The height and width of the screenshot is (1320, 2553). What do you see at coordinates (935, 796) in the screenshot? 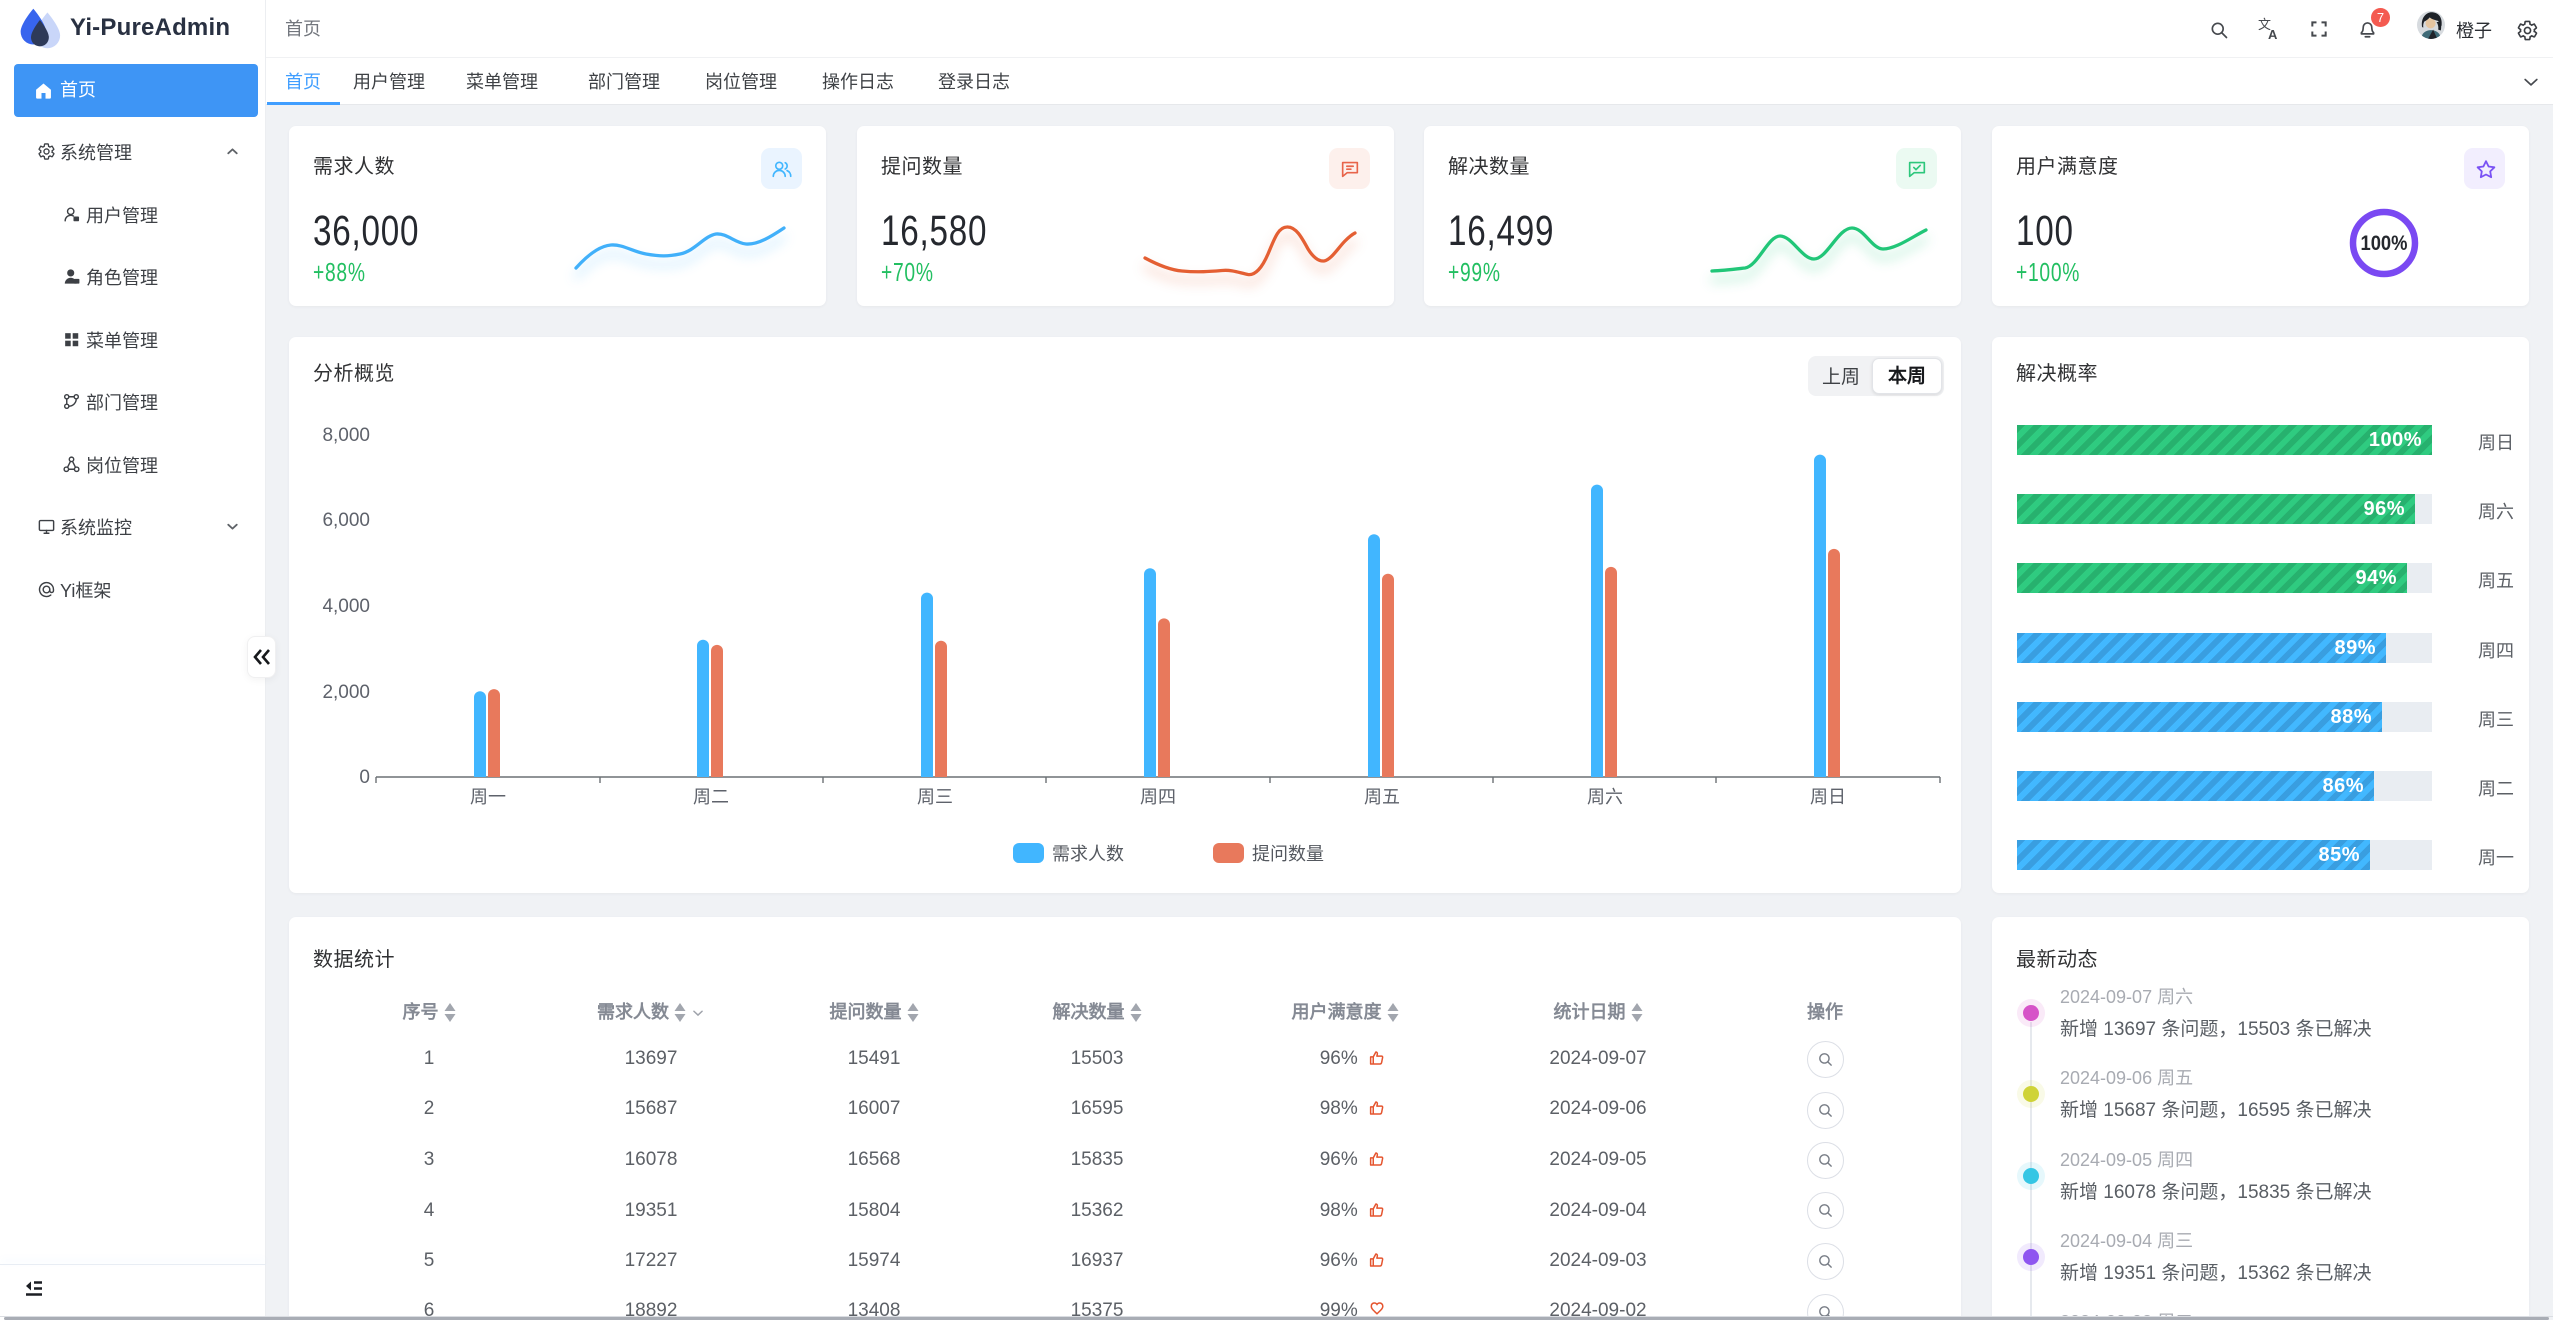
I see `svg-text: 周三` at bounding box center [935, 796].